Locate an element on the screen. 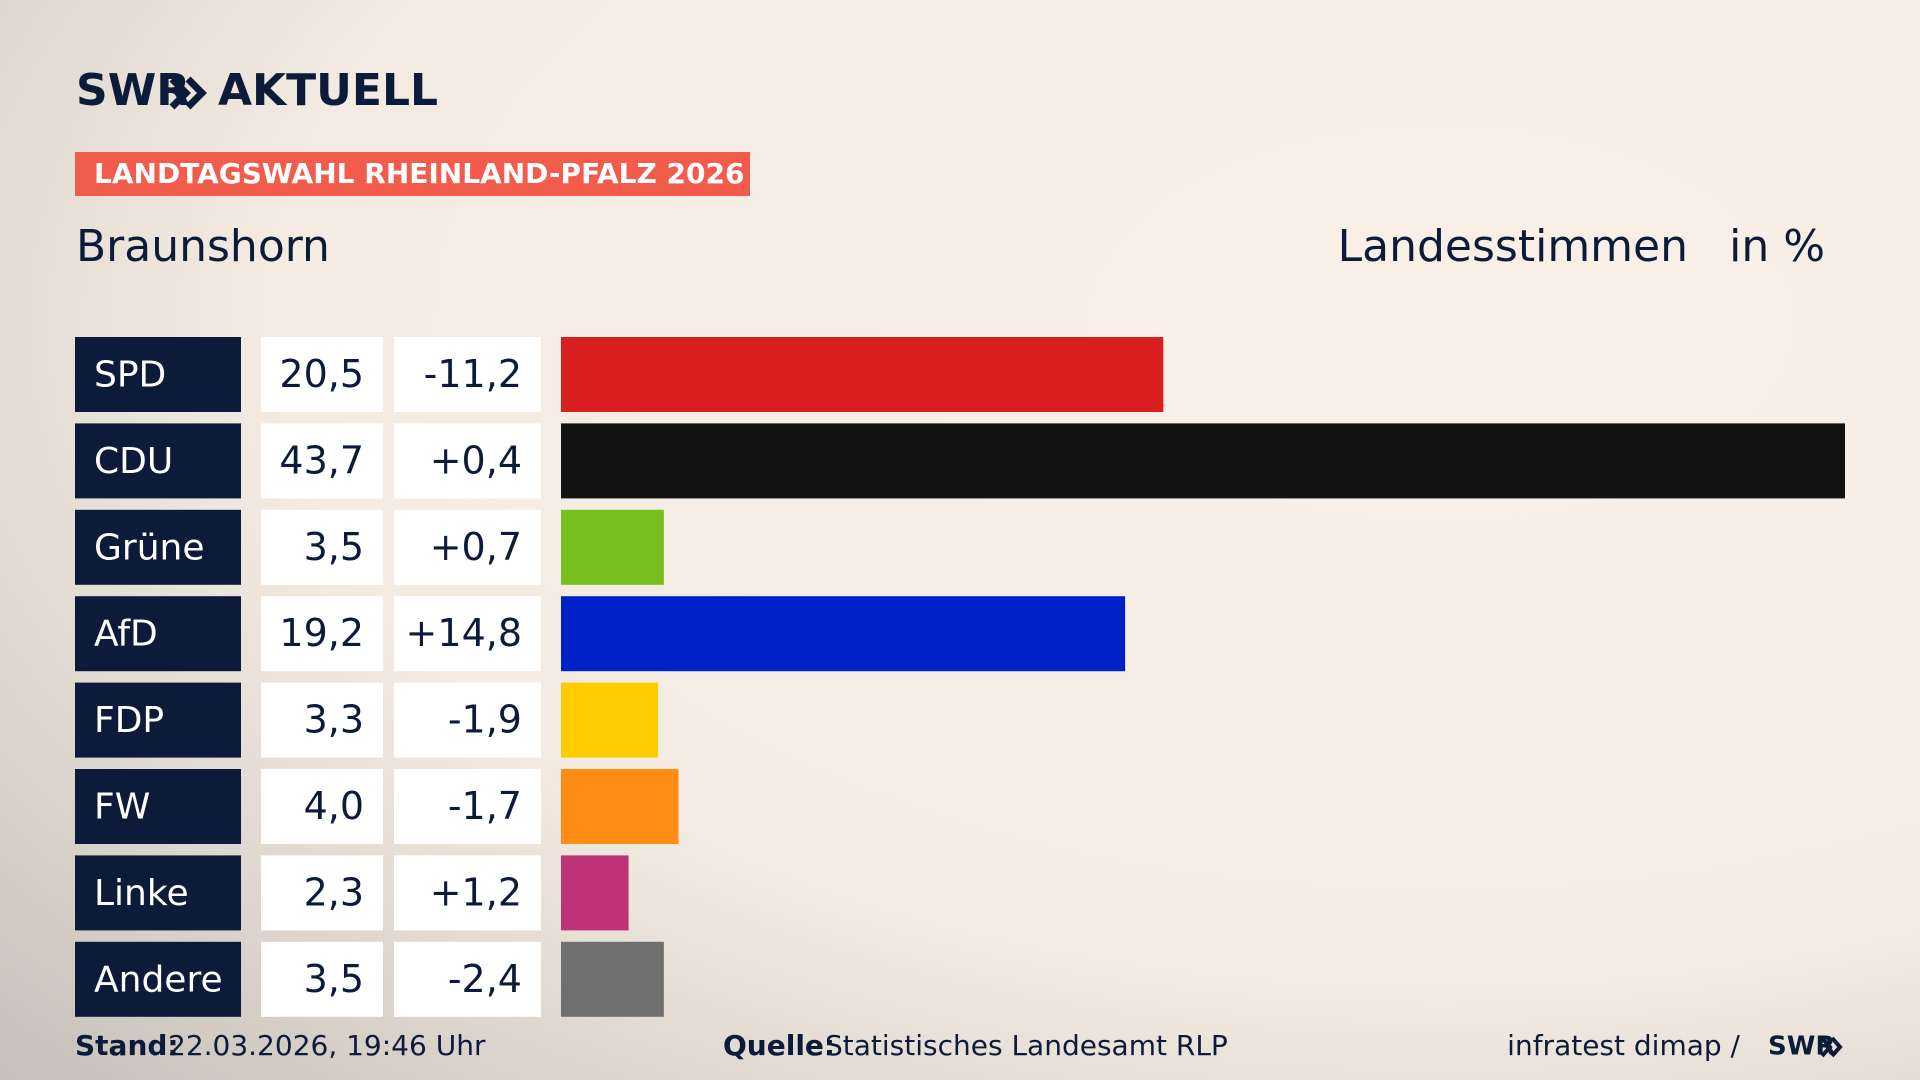 The image size is (1920, 1080). party-label: SPD is located at coordinates (130, 375).